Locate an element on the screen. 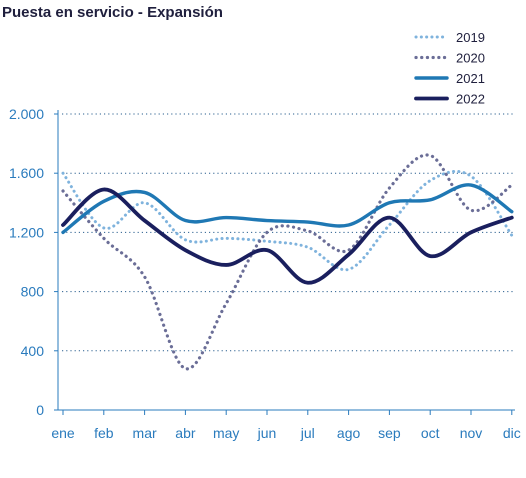 This screenshot has height=478, width=526. y-tick-label: 0 is located at coordinates (40, 410).